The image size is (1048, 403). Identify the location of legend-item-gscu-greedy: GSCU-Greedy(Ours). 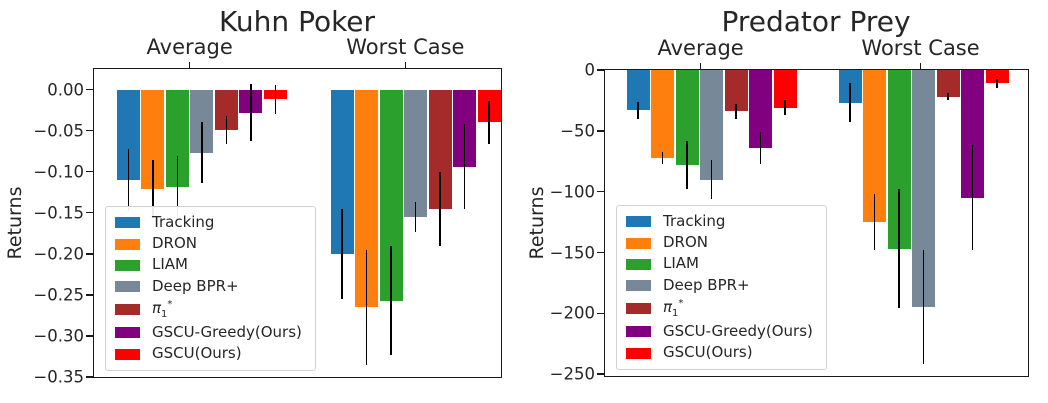
(719, 331).